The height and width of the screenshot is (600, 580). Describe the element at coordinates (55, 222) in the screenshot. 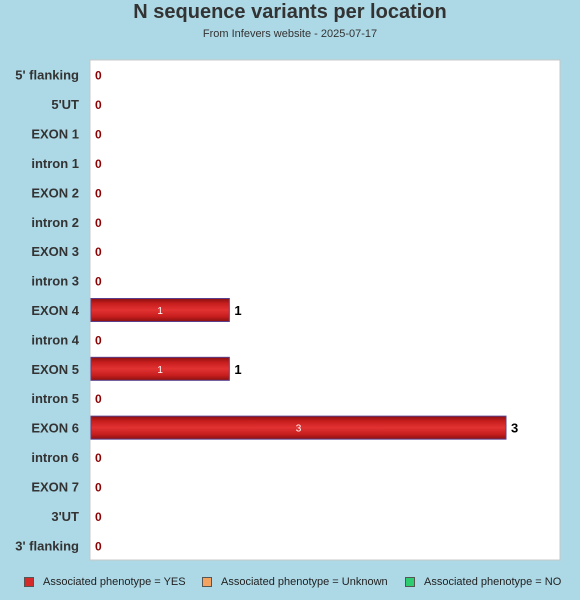

I see `category-label: intron 2` at that location.